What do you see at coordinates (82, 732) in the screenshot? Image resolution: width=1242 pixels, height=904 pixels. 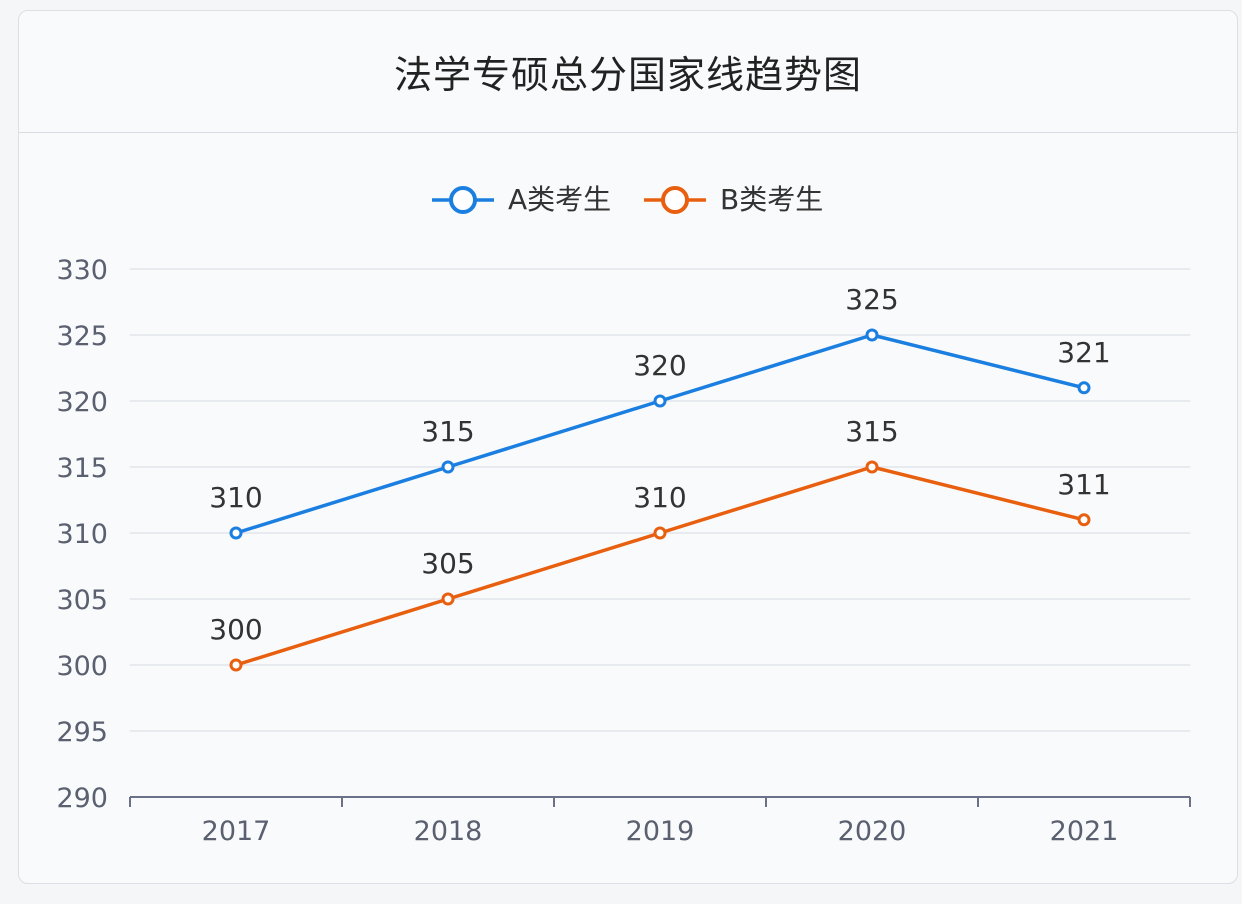 I see `y-tick-label-295: 295` at bounding box center [82, 732].